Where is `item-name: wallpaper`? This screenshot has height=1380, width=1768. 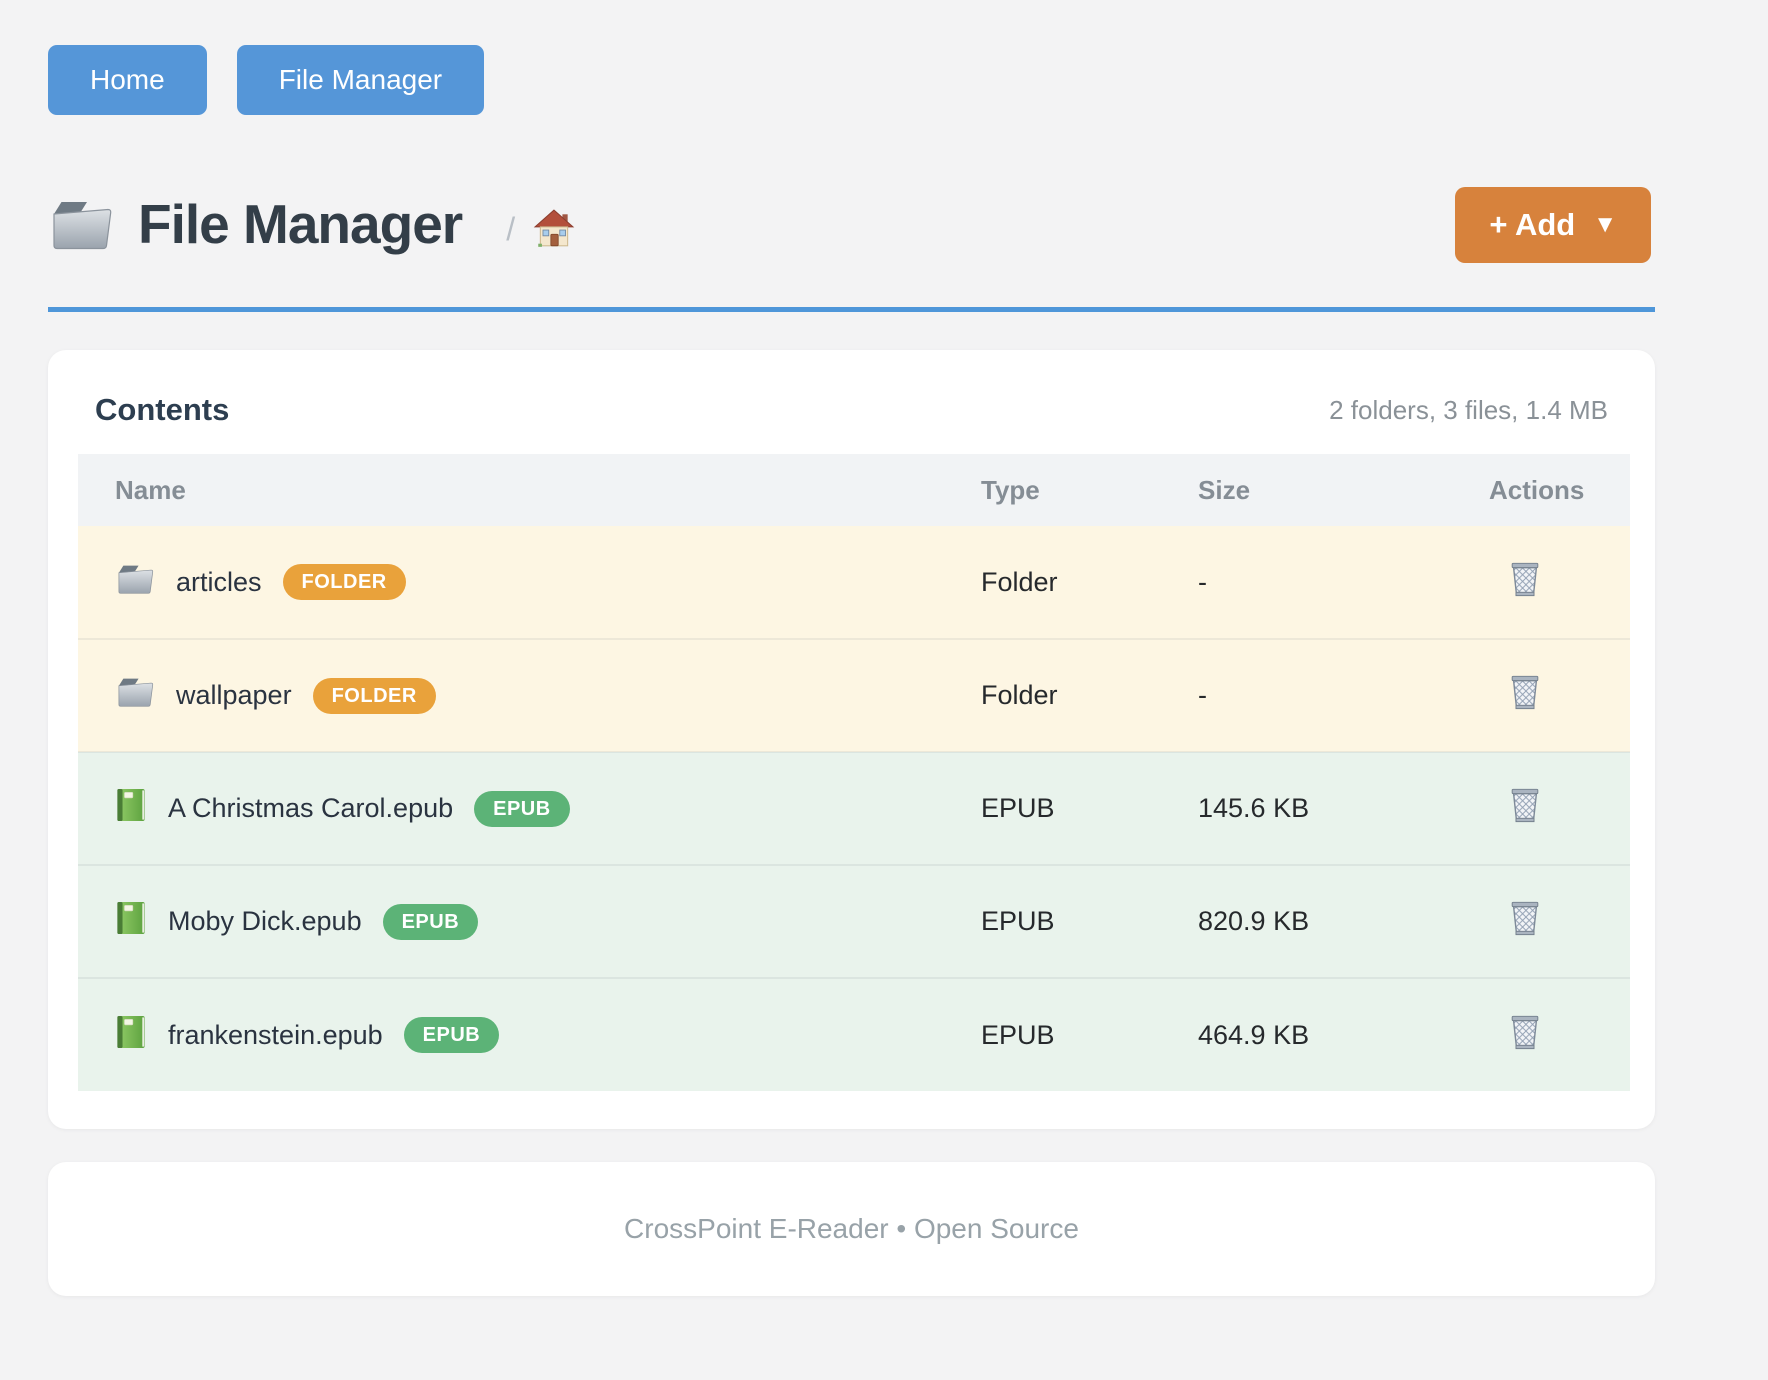 item-name: wallpaper is located at coordinates (234, 695).